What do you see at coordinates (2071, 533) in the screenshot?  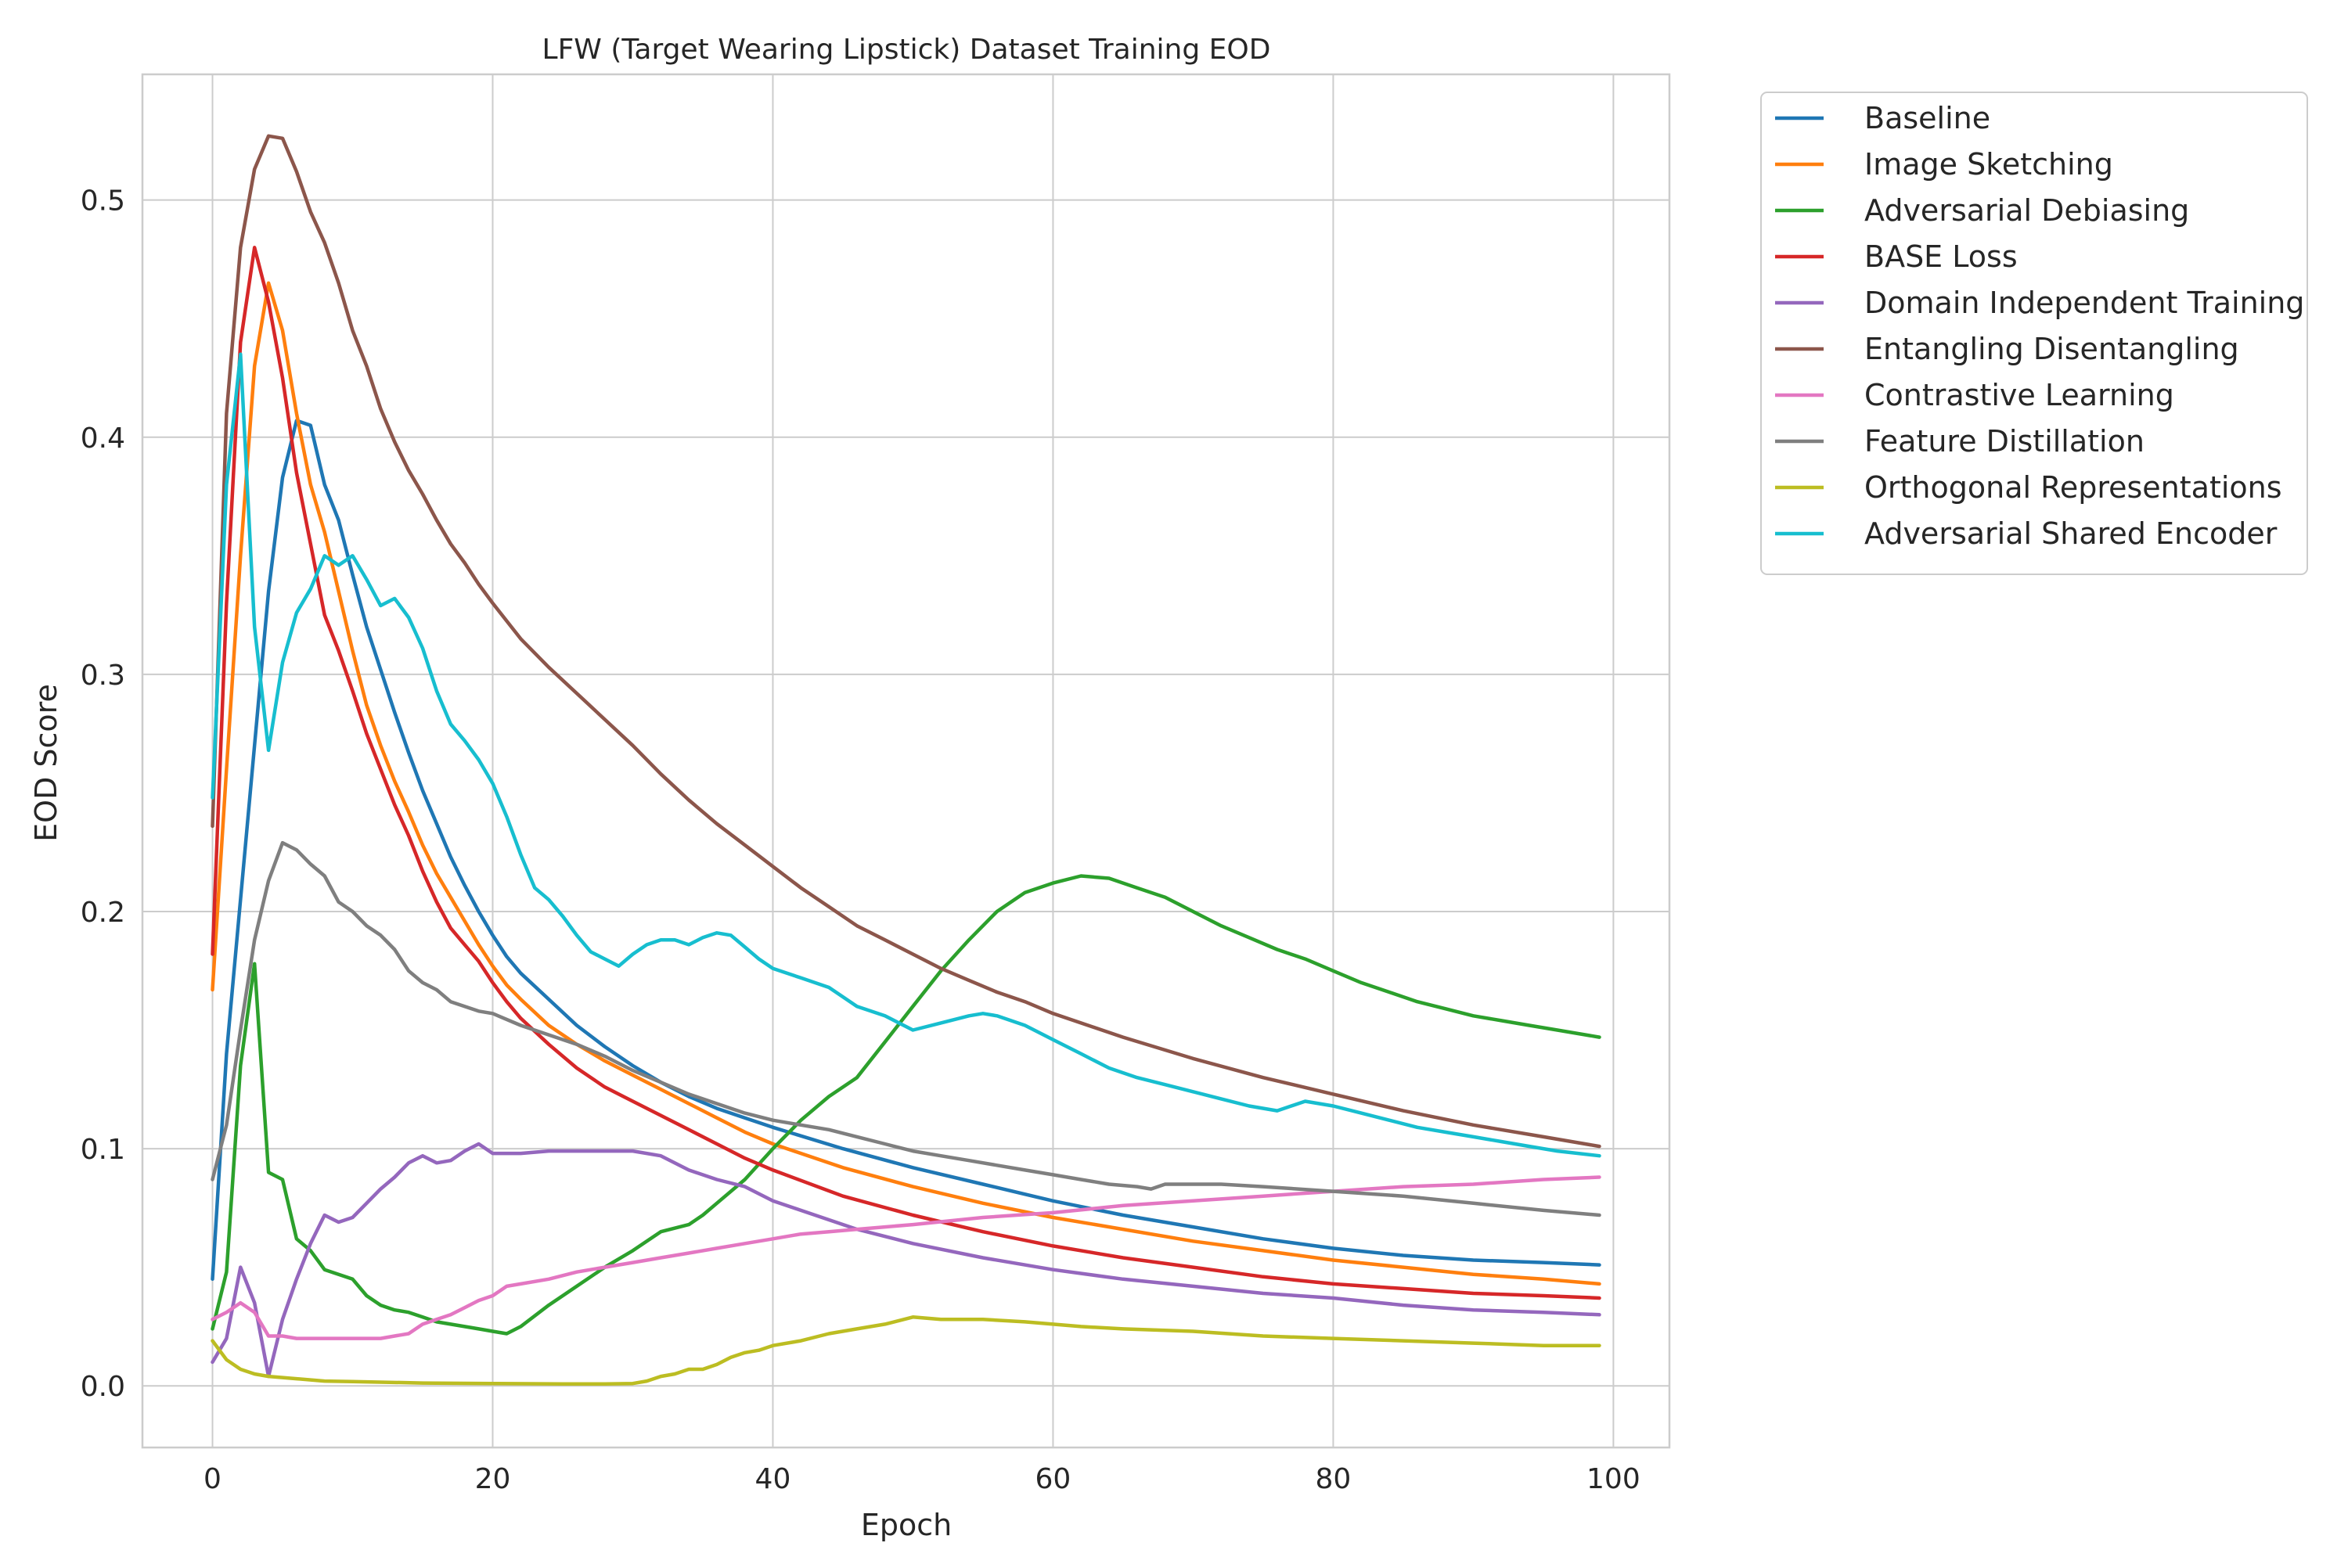 I see `legend-label-9: Adversarial Shared Encoder` at bounding box center [2071, 533].